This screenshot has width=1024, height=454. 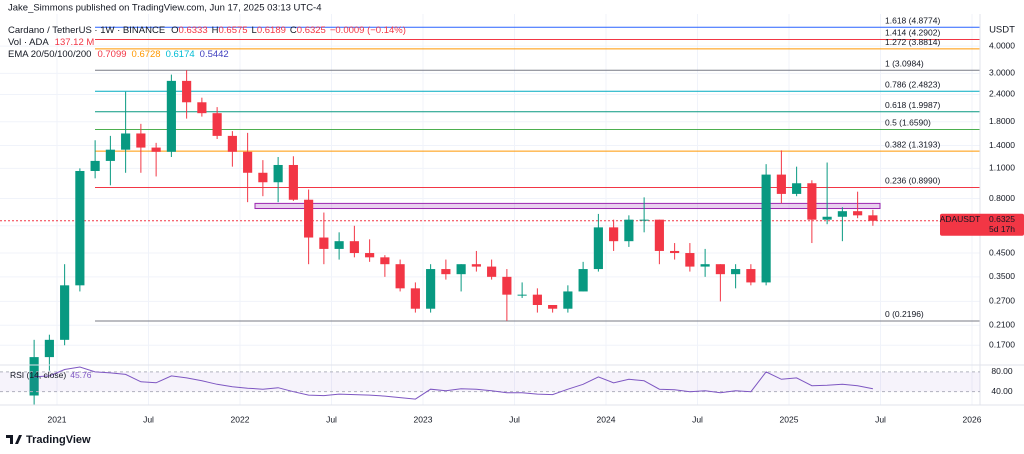 What do you see at coordinates (982, 224) in the screenshot?
I see `last-price-badge` at bounding box center [982, 224].